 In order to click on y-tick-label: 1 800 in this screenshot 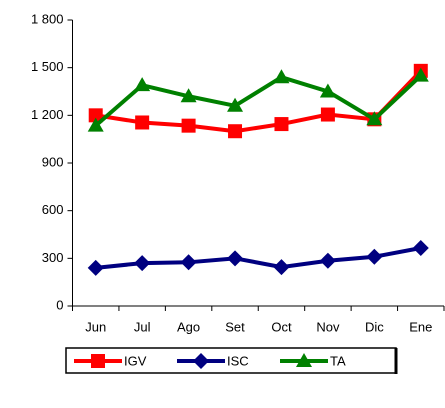, I will do `click(47, 18)`.